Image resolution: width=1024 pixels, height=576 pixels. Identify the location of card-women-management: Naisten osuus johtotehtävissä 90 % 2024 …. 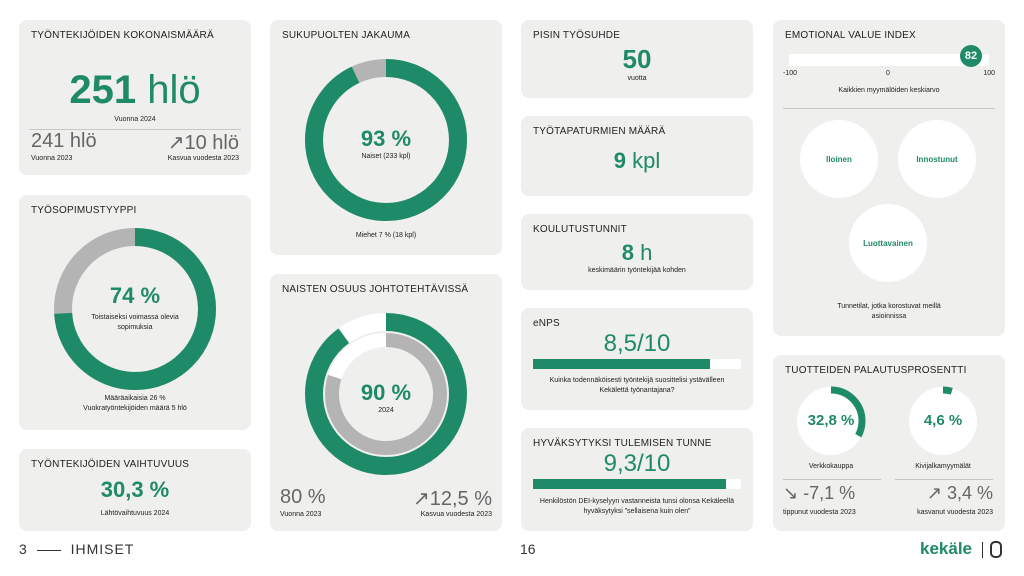
(386, 402).